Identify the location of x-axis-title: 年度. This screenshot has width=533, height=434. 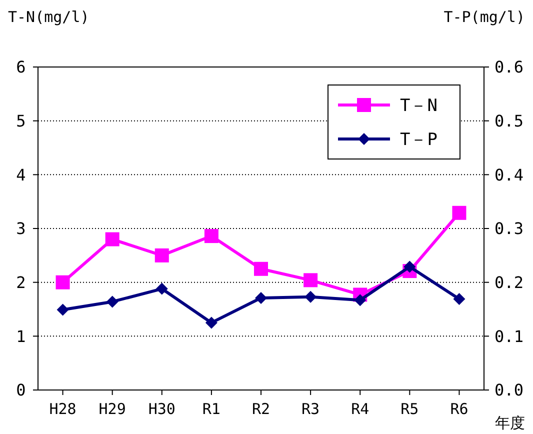
(510, 423).